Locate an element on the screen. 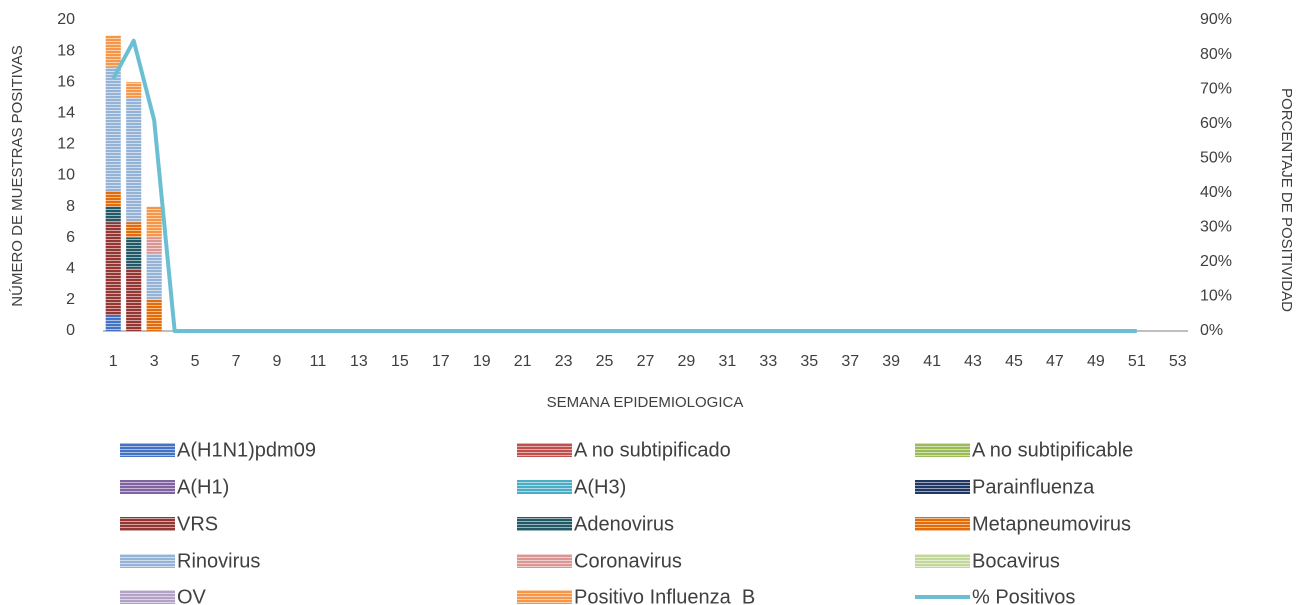 The height and width of the screenshot is (605, 1312). legend-label: A no subtipificable is located at coordinates (1052, 450).